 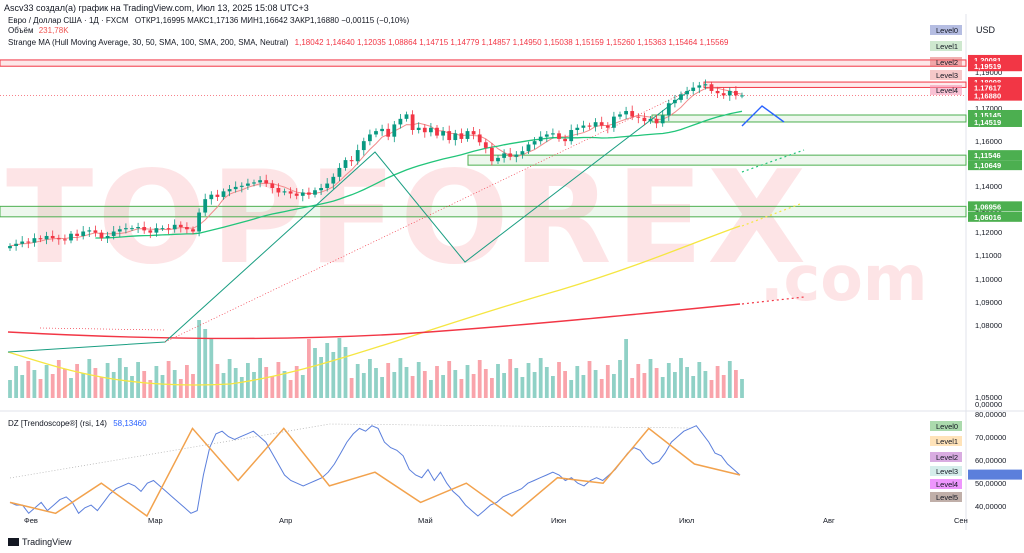 What do you see at coordinates (988, 232) in the screenshot?
I see `price-tick: 1,12000` at bounding box center [988, 232].